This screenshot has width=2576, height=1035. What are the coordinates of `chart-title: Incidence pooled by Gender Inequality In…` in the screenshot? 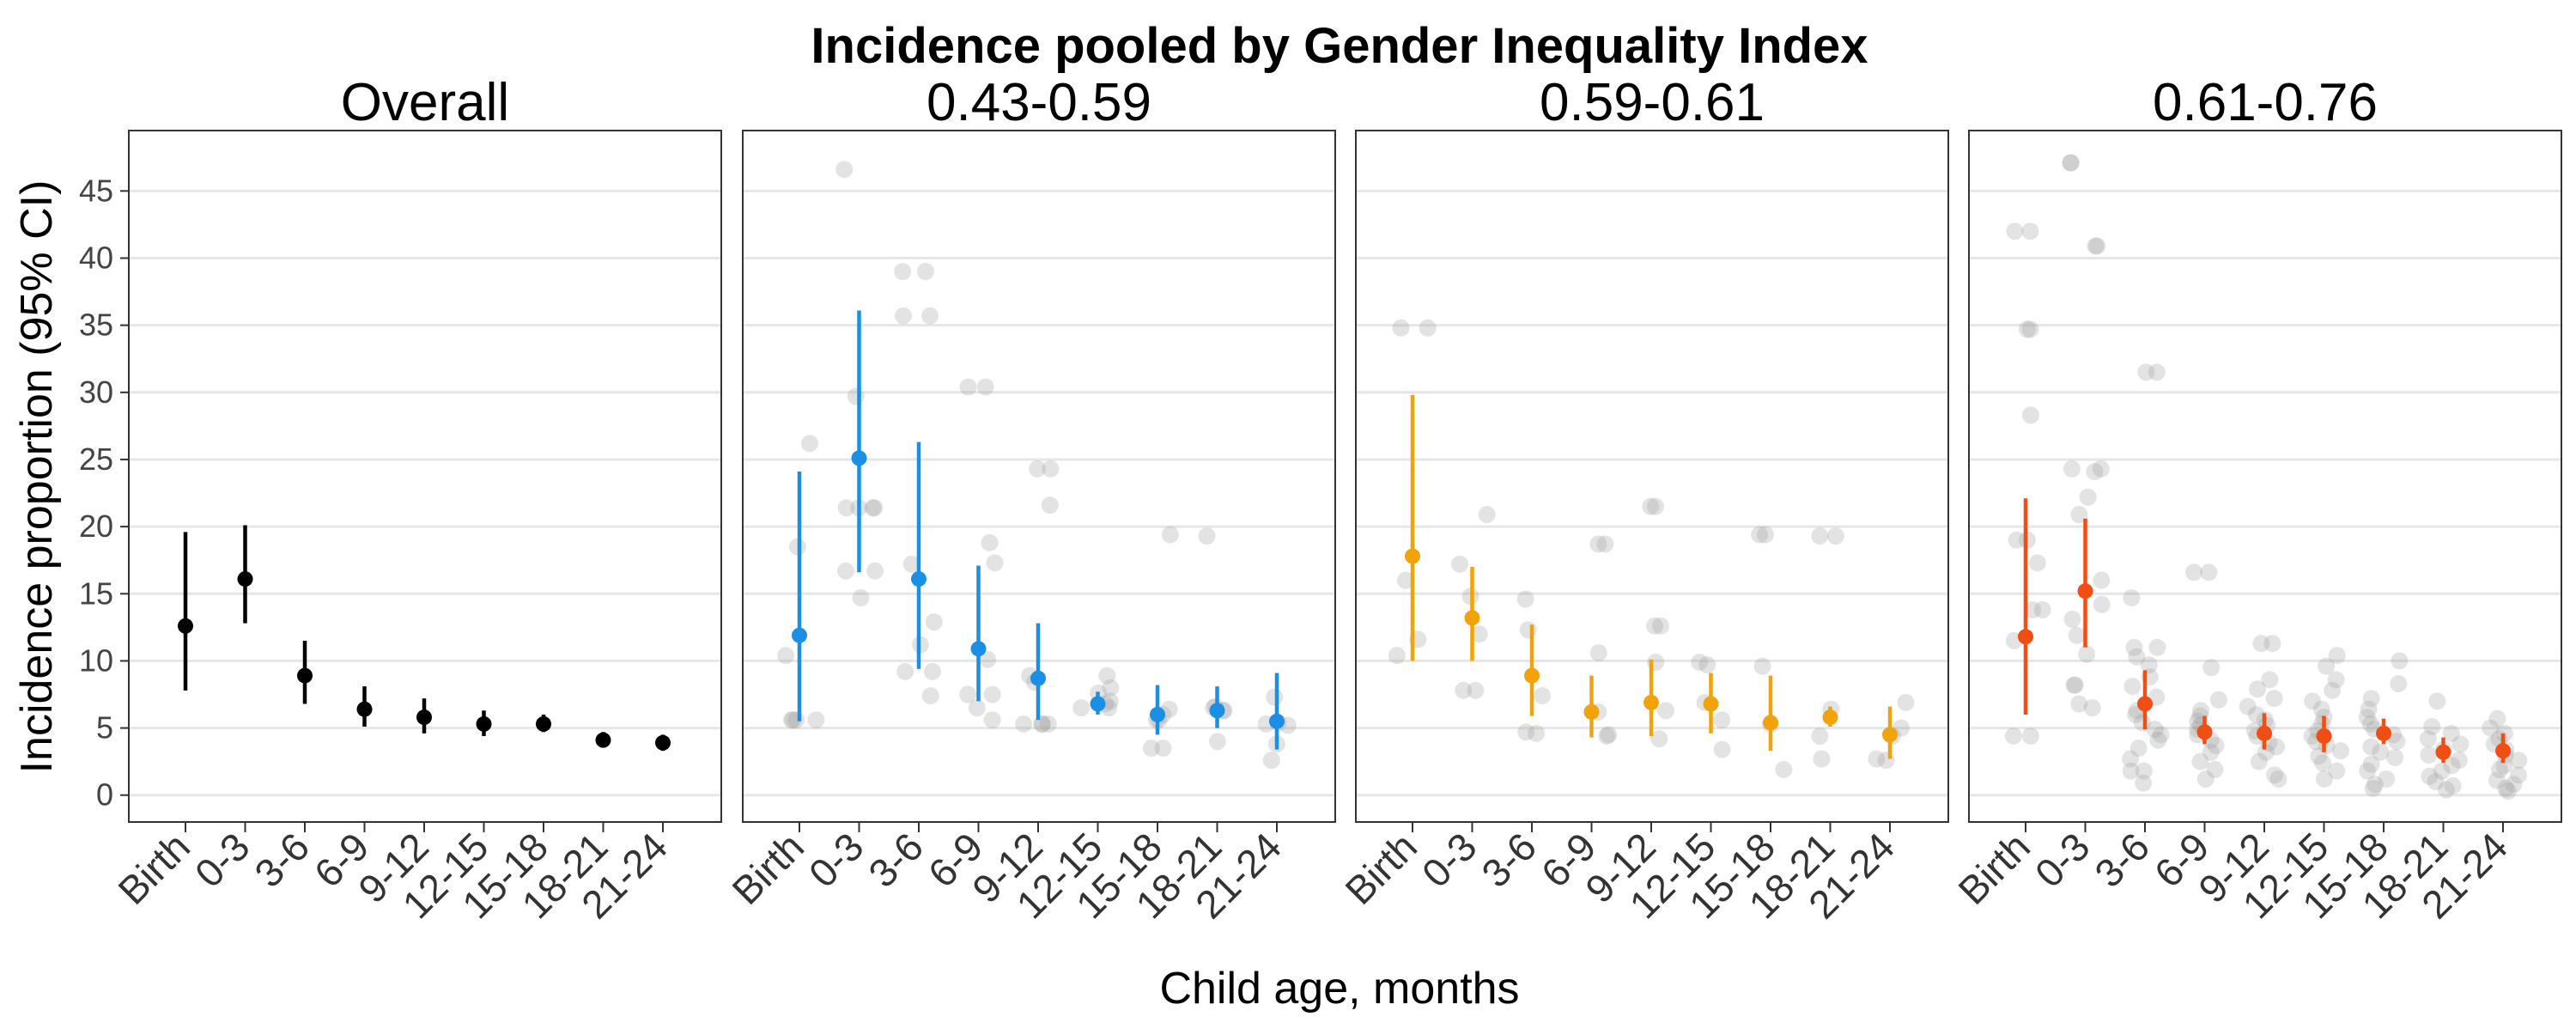 It's located at (1339, 46).